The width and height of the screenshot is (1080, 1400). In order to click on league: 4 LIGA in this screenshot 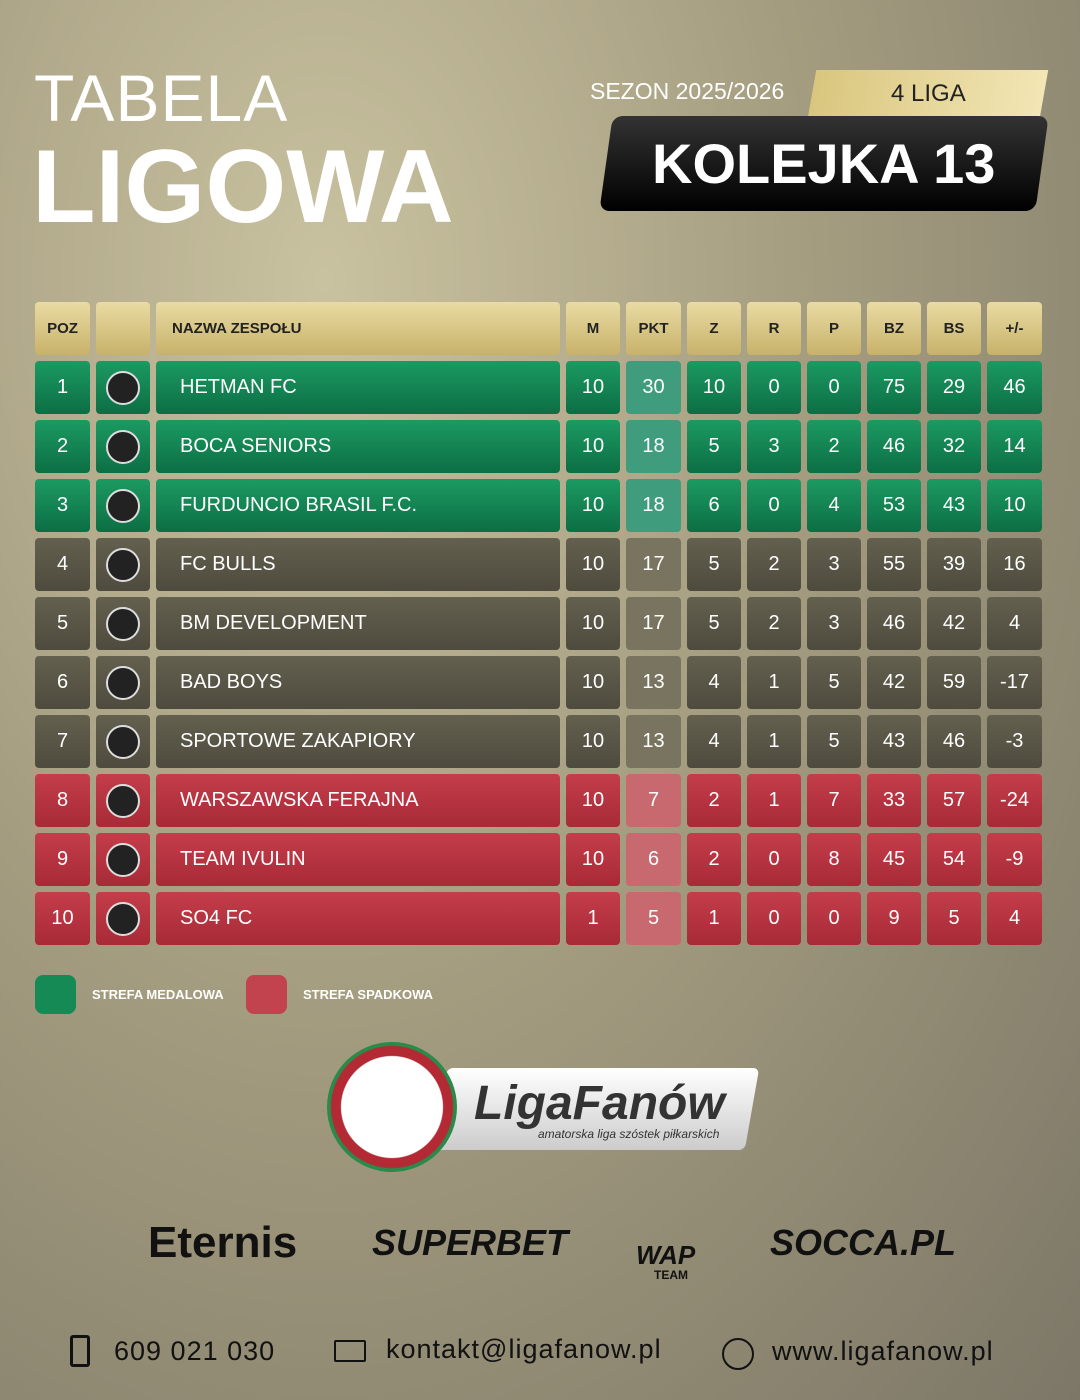, I will do `click(928, 93)`.